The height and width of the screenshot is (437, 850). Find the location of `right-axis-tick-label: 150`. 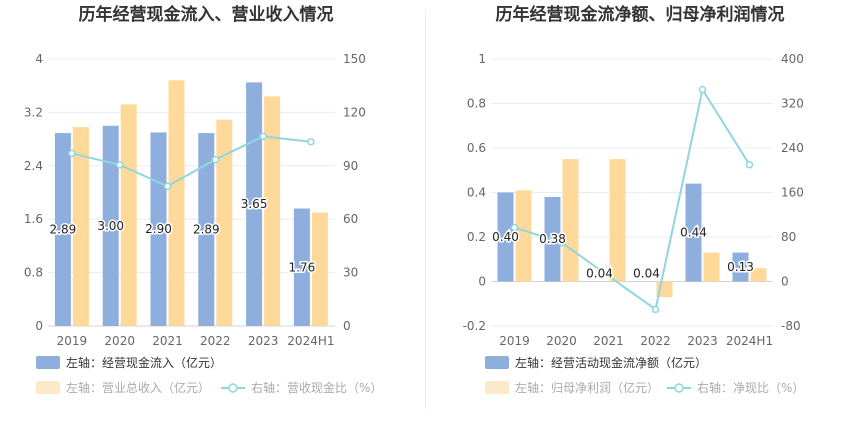

right-axis-tick-label: 150 is located at coordinates (354, 59).